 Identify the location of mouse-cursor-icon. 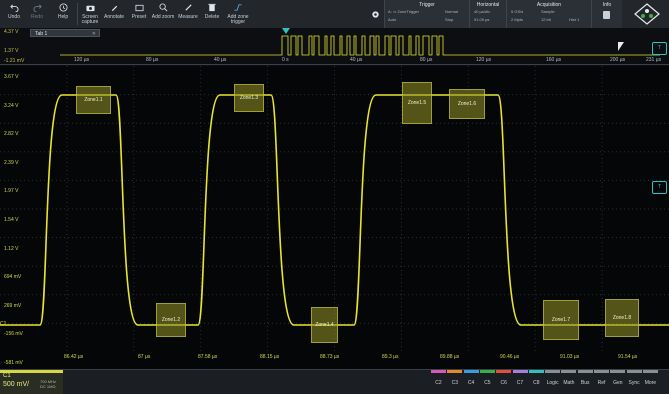
(621, 46).